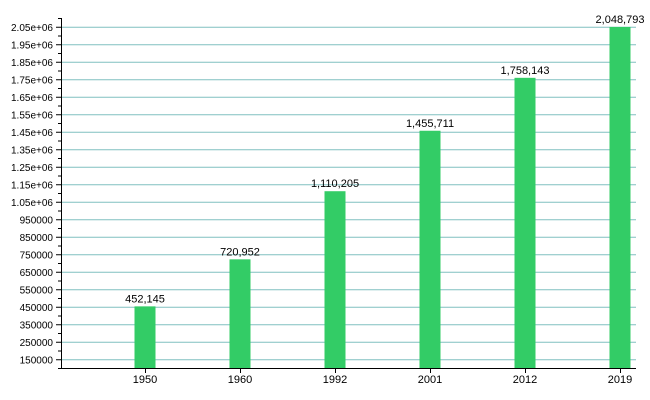 The height and width of the screenshot is (400, 650). Describe the element at coordinates (32, 80) in the screenshot. I see `y-tick-label: 1.75e+06` at that location.